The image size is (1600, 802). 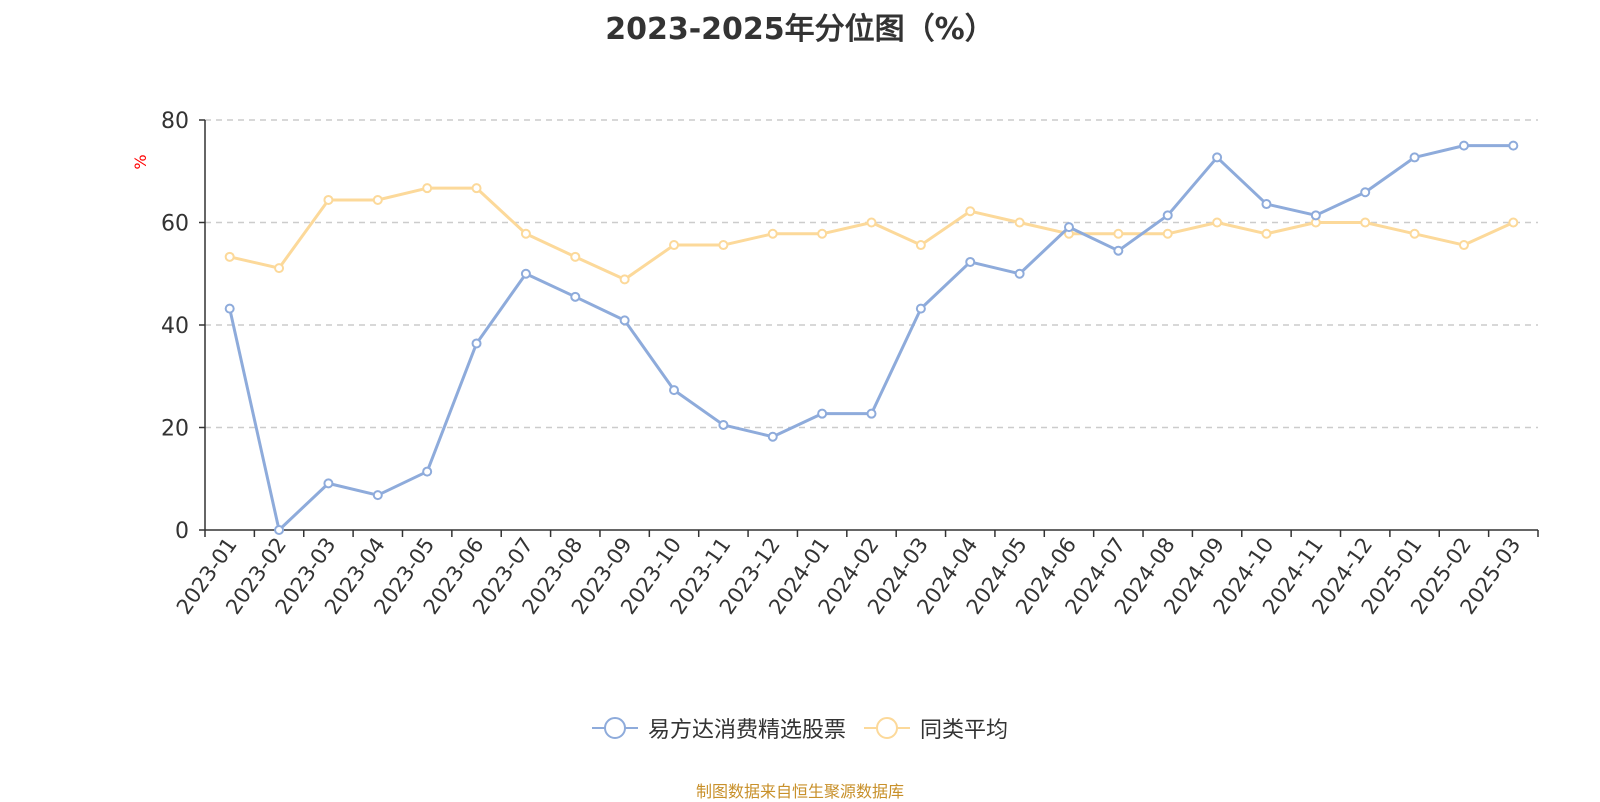 What do you see at coordinates (175, 224) in the screenshot?
I see `y-tick-label: 60` at bounding box center [175, 224].